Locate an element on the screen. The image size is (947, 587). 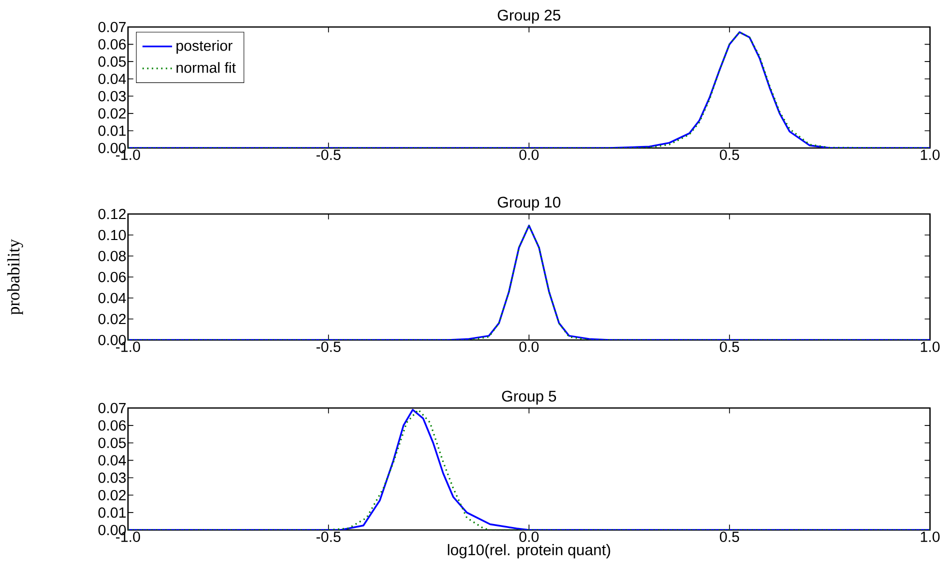
chart-title: Group 10 is located at coordinates (529, 203).